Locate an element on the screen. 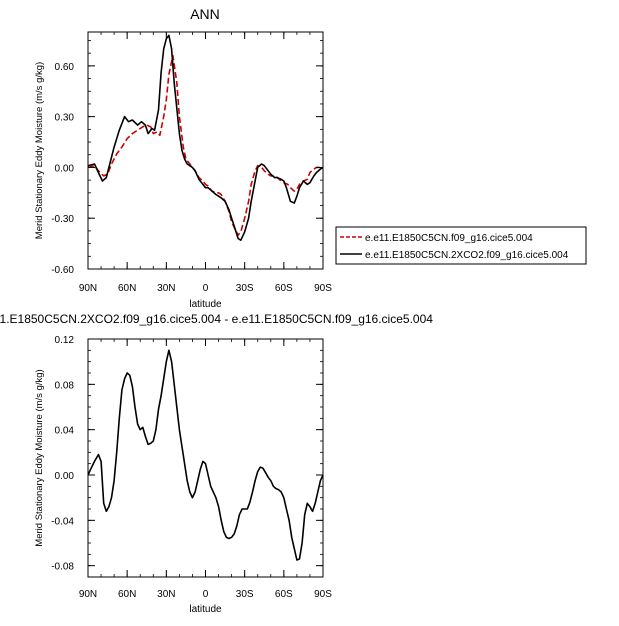 The image size is (619, 626). y-tick-label: -0.08 is located at coordinates (62, 567).